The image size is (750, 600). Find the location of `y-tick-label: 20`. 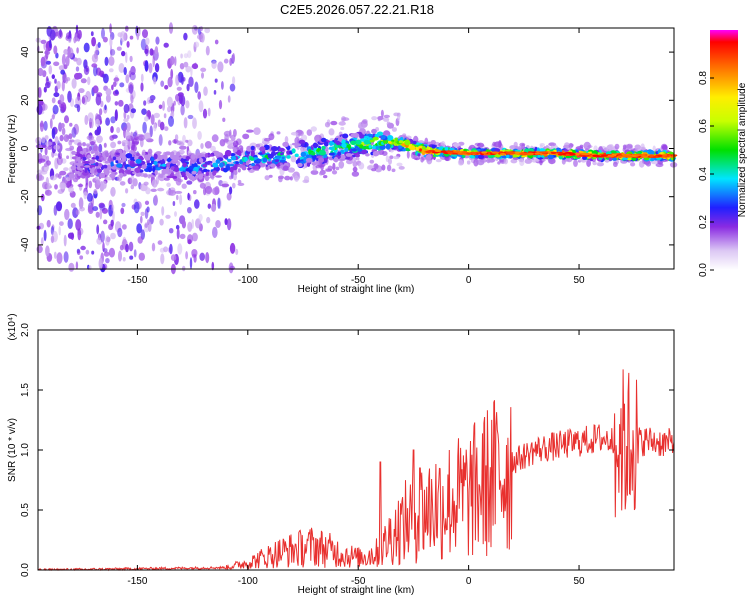

y-tick-label: 20 is located at coordinates (25, 100).